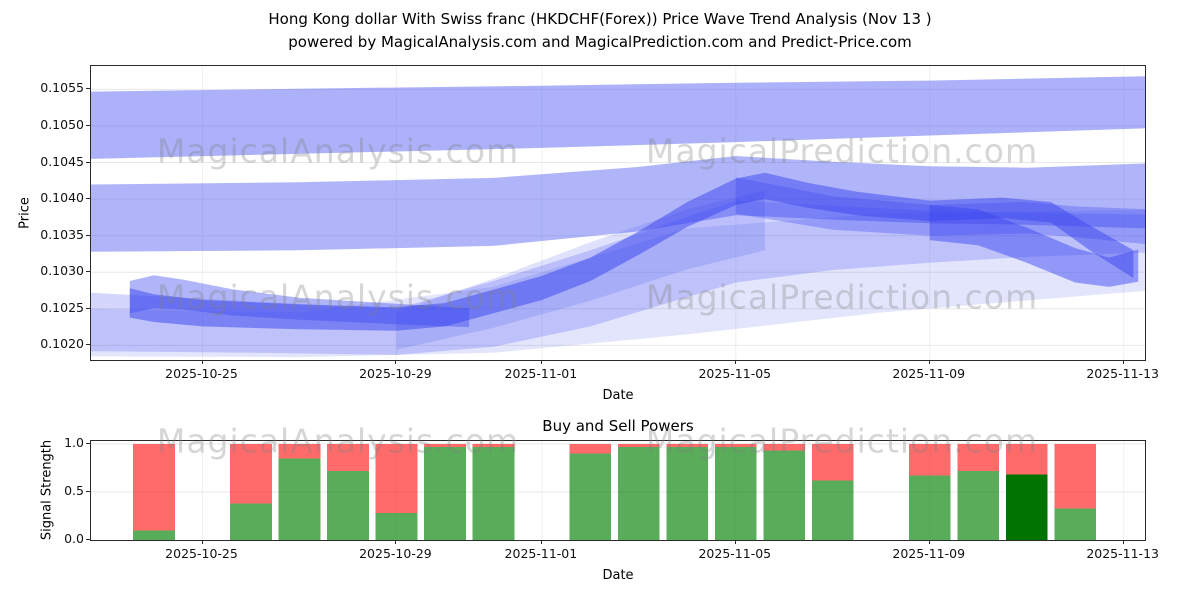  I want to click on power-x-tick-label: 2025-11-13, so click(1122, 553).